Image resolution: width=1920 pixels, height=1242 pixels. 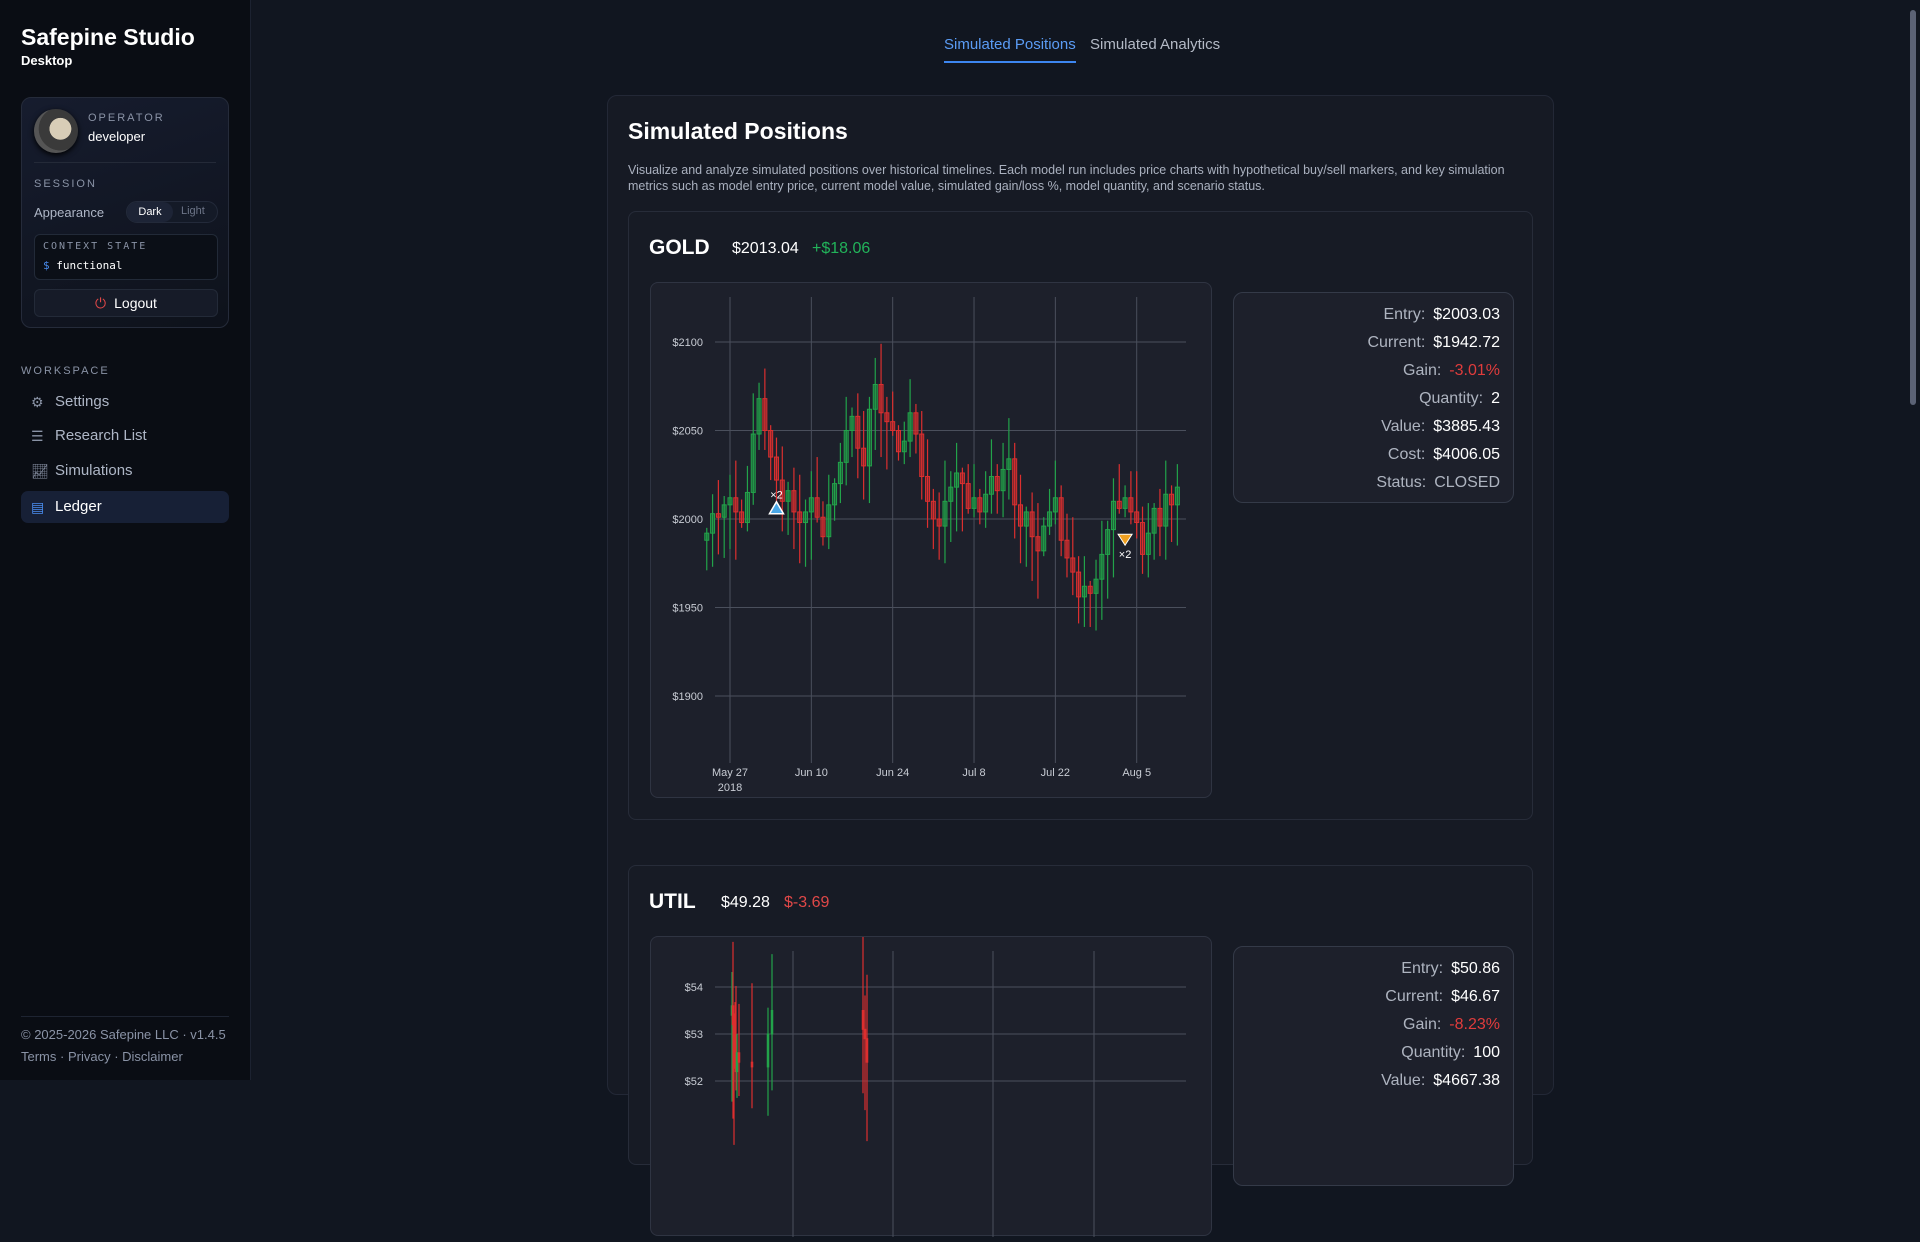 I want to click on stat-value: -3.01%, so click(x=1474, y=370).